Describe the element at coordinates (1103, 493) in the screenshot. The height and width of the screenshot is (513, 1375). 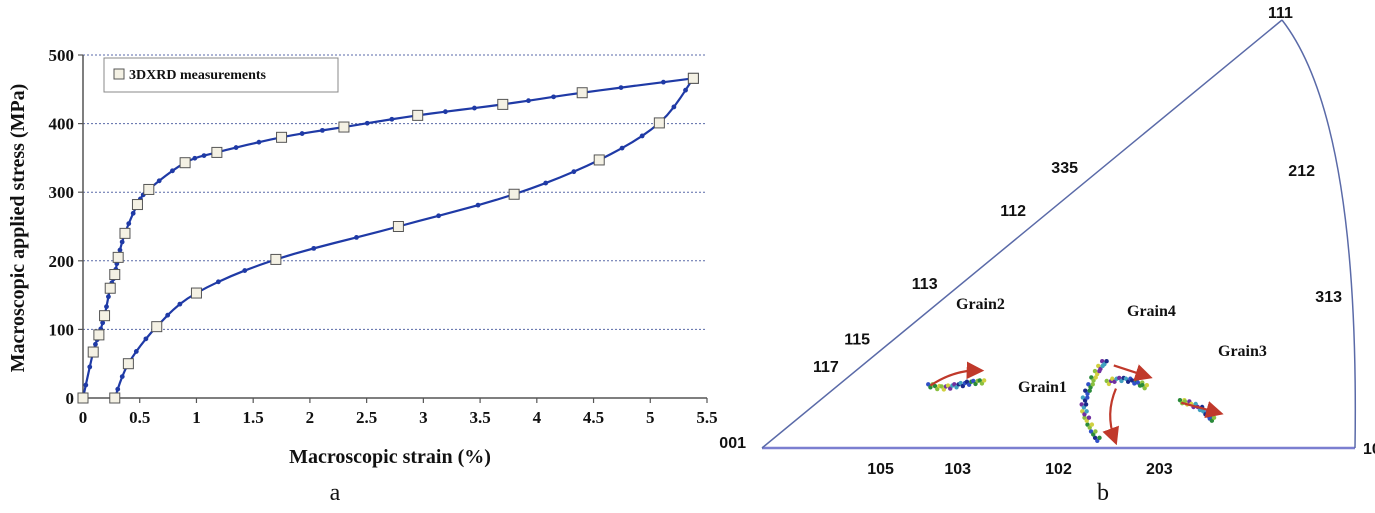
I see `b-panel-label: b` at that location.